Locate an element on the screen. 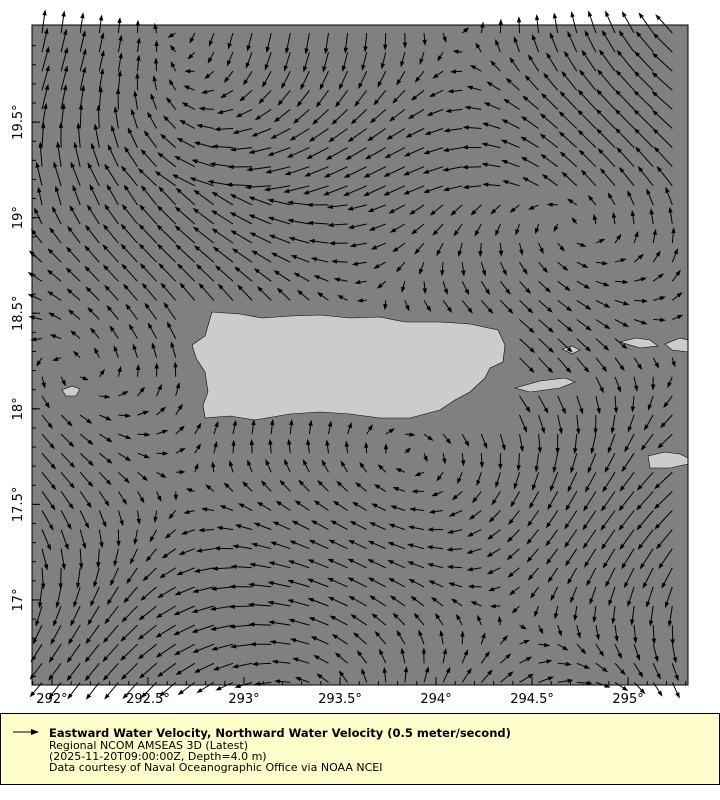 The image size is (720, 800). y-tick-label: 19° is located at coordinates (18, 217).